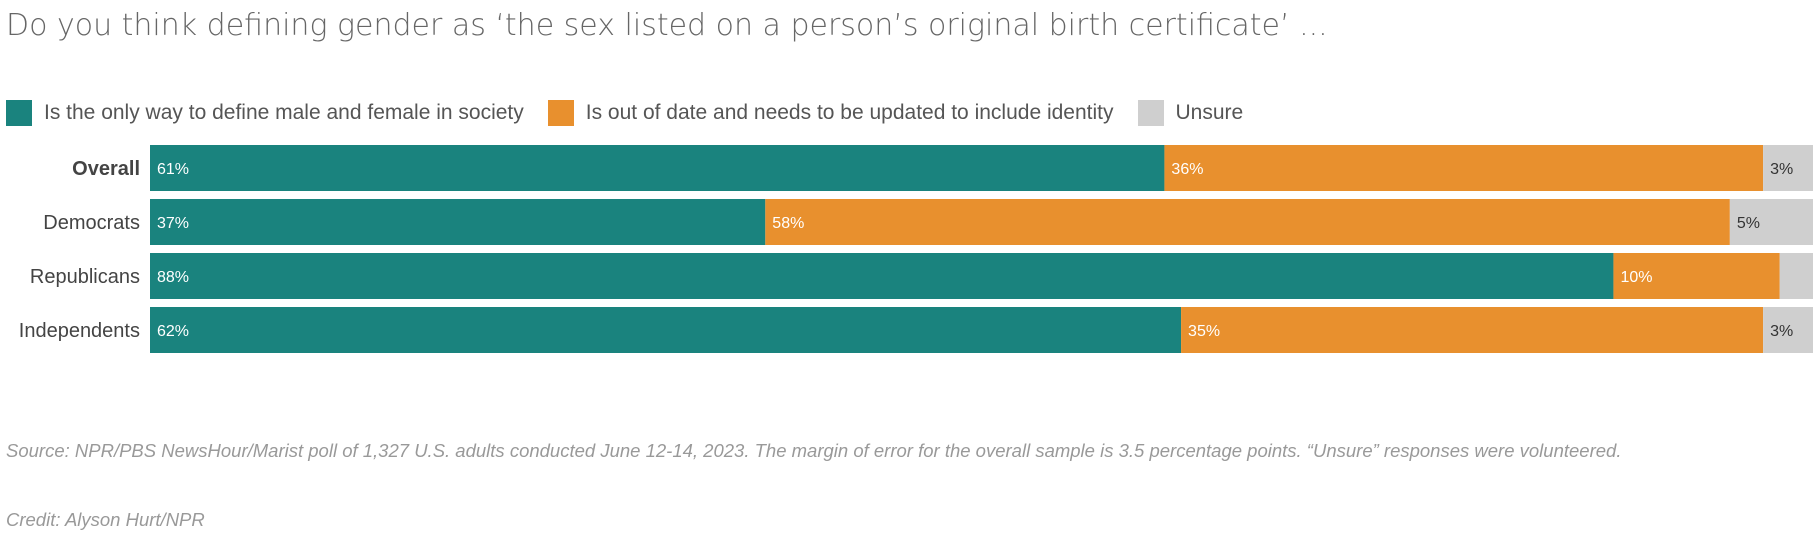 The width and height of the screenshot is (1818, 549). Describe the element at coordinates (19, 113) in the screenshot. I see `legend-swatch-only-way` at that location.